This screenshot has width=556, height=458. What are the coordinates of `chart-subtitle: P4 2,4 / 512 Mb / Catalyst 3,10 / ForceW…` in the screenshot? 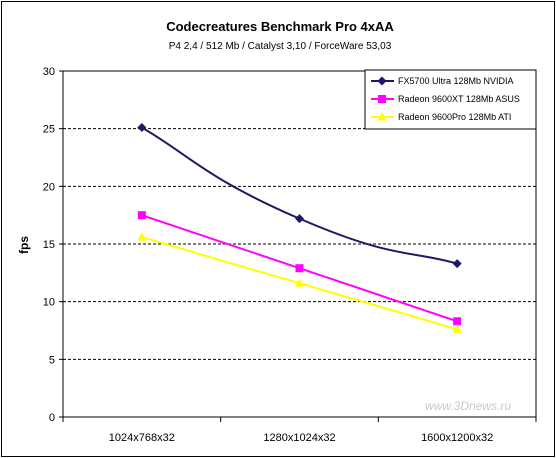 It's located at (280, 46).